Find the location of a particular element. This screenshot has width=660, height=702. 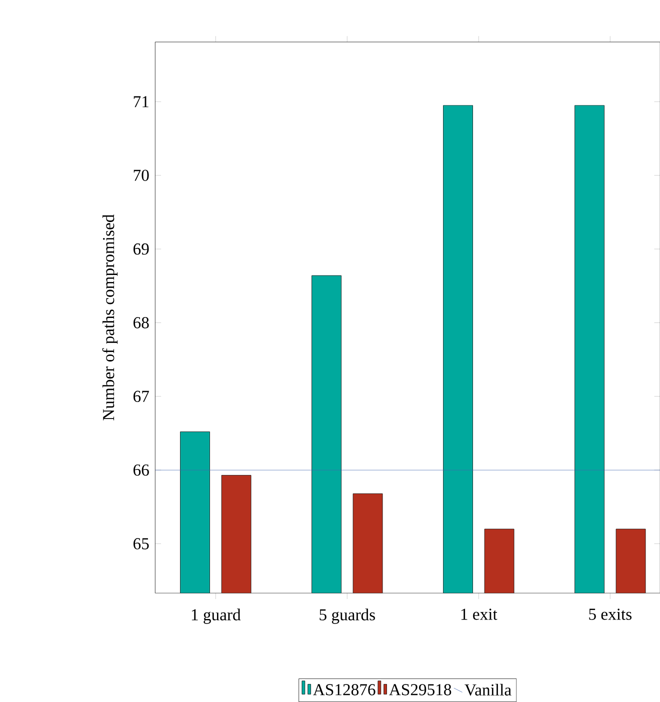

y-tick-label: 65 is located at coordinates (141, 544).